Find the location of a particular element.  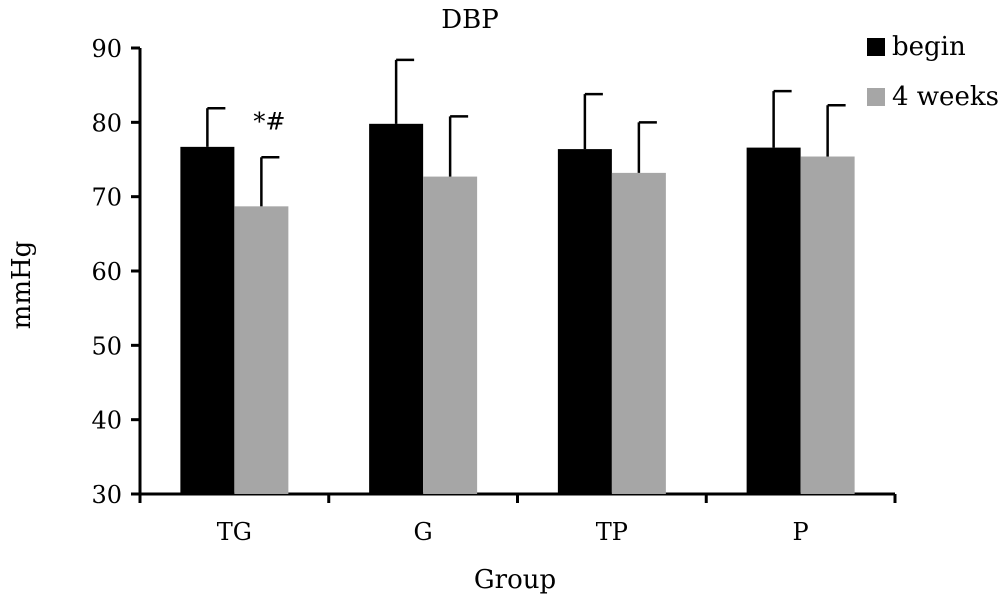

legend: begin 4 weeks is located at coordinates (933, 72).